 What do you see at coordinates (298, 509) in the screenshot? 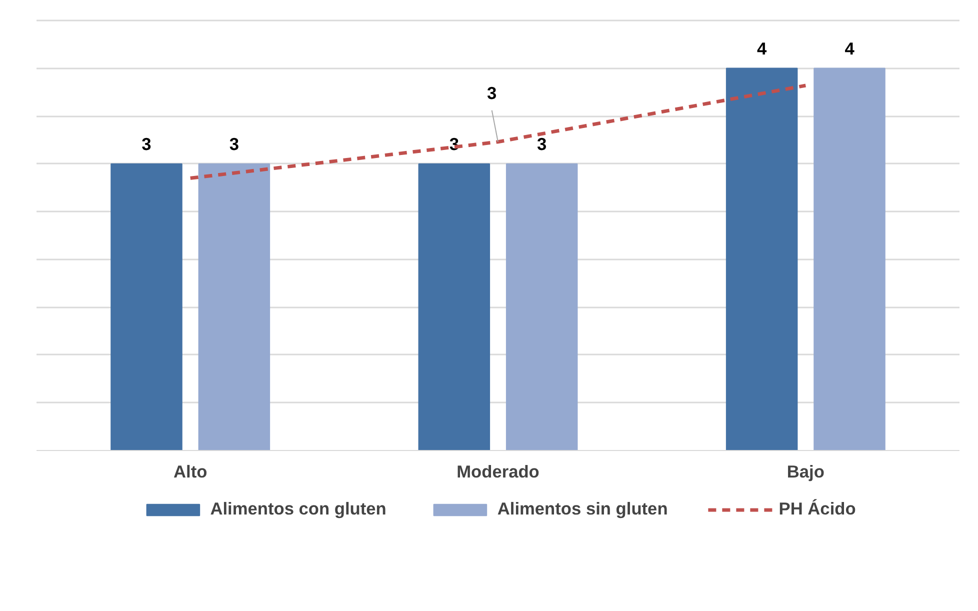
I see `legend-label: Alimentos con gluten` at bounding box center [298, 509].